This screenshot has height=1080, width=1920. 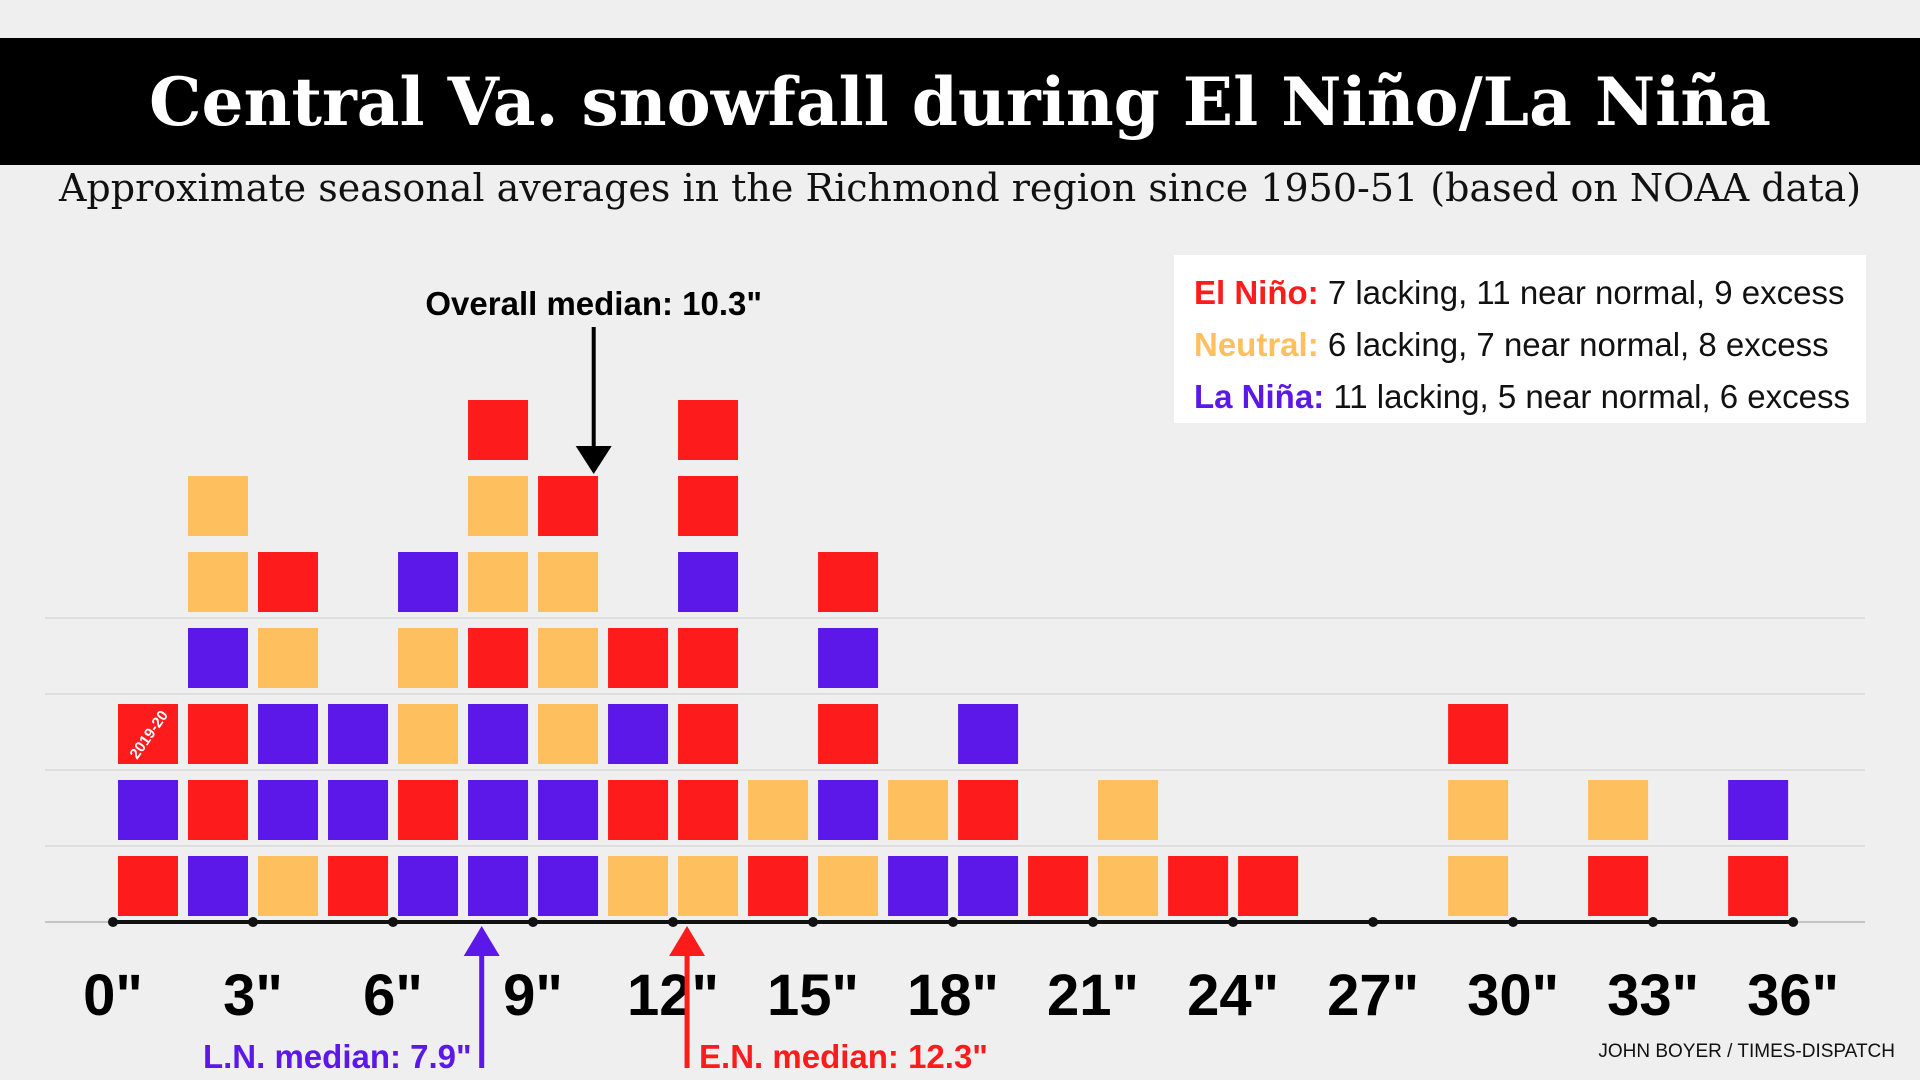 I want to click on x-tick-label: 33", so click(x=1653, y=995).